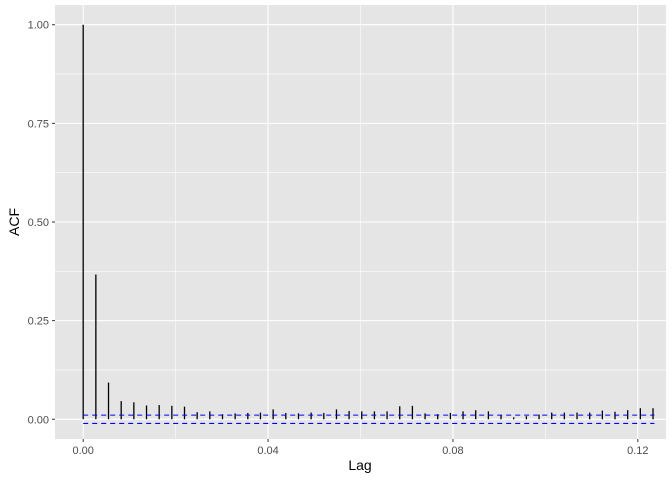 The height and width of the screenshot is (480, 672). What do you see at coordinates (82, 451) in the screenshot?
I see `x-tick-label: 0.00` at bounding box center [82, 451].